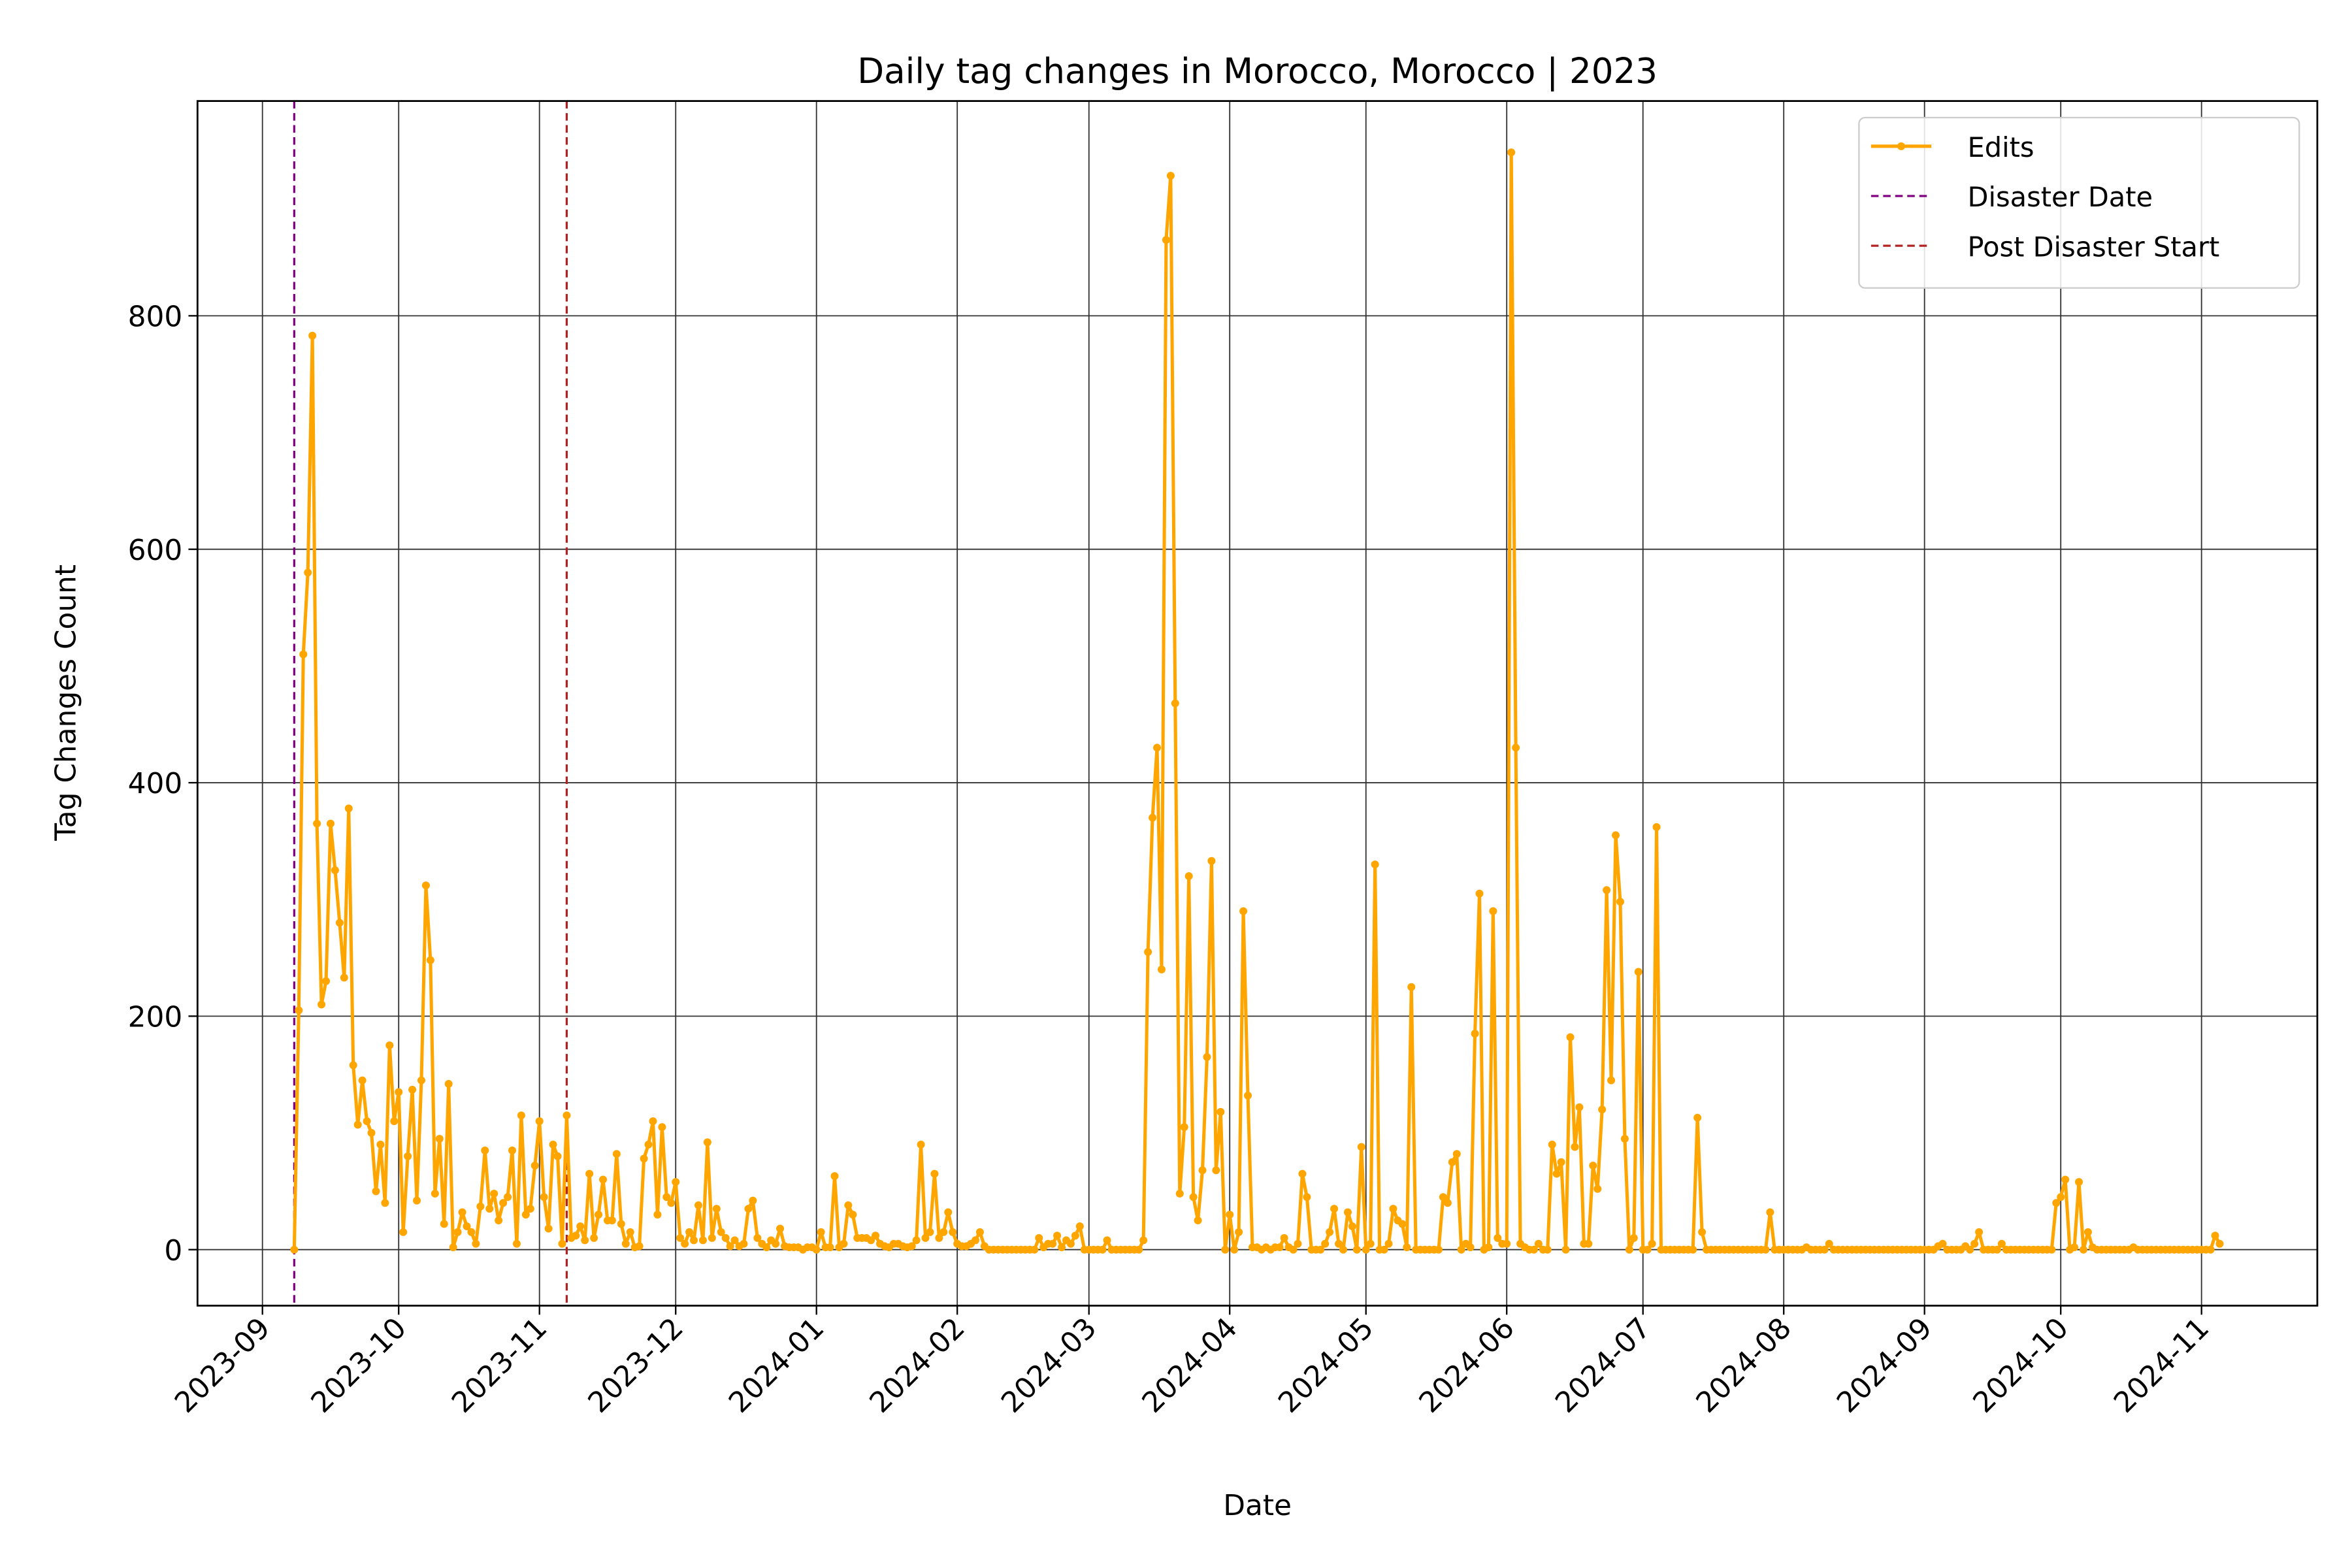 Image resolution: width=2352 pixels, height=1568 pixels. I want to click on y-axis-label: Tag Changes Count, so click(65, 702).